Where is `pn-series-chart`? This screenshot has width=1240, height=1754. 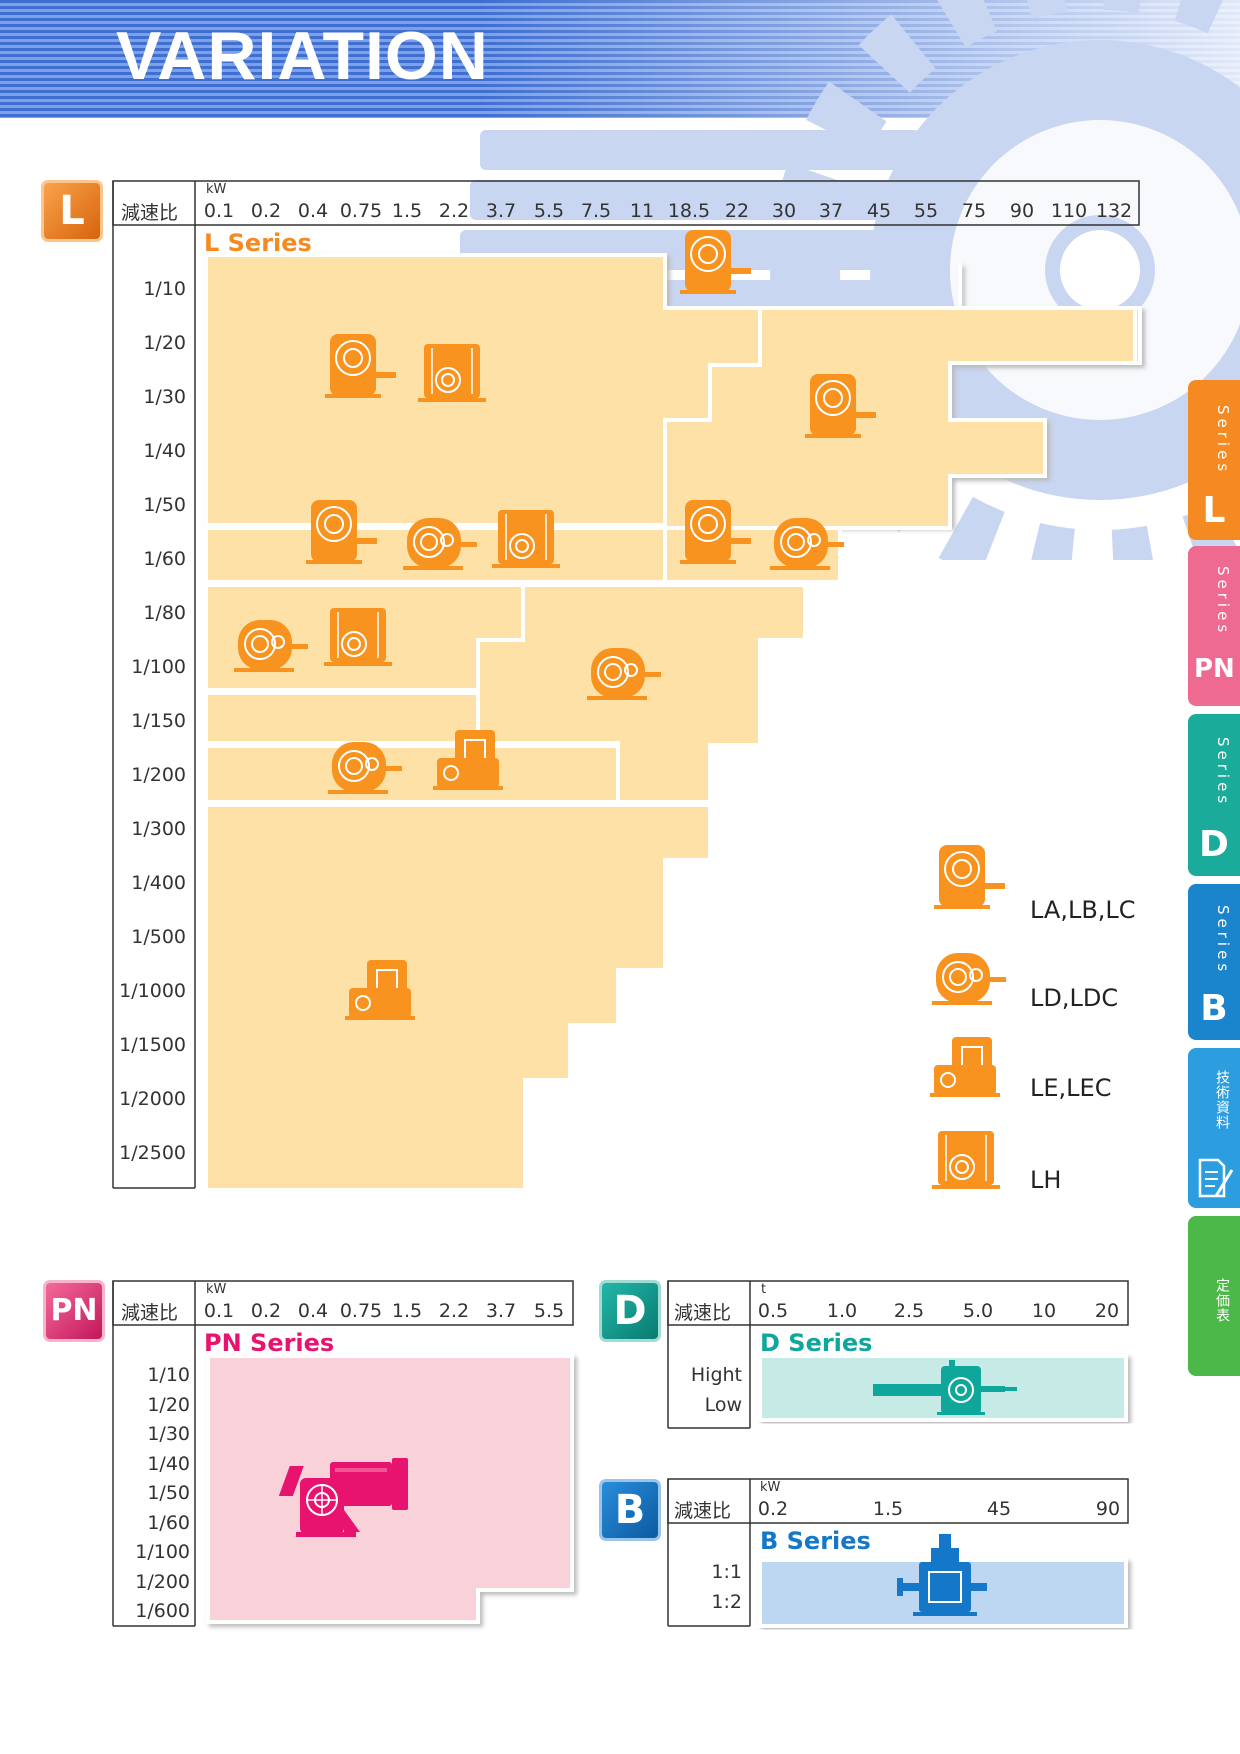 pn-series-chart is located at coordinates (343, 1453).